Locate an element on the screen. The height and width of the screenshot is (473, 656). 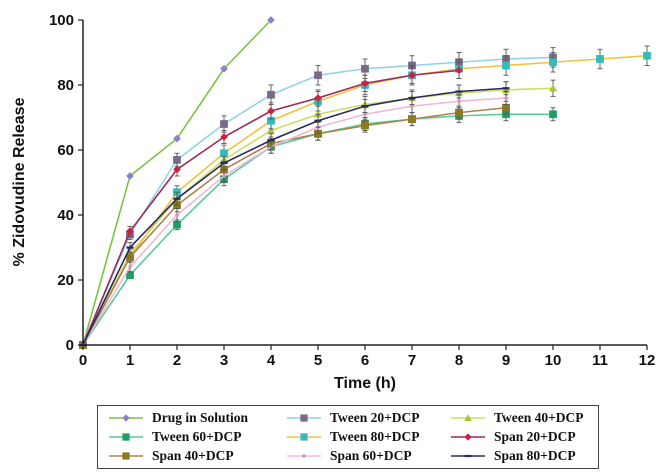
legend-label: Tween 40+DCP is located at coordinates (539, 417).